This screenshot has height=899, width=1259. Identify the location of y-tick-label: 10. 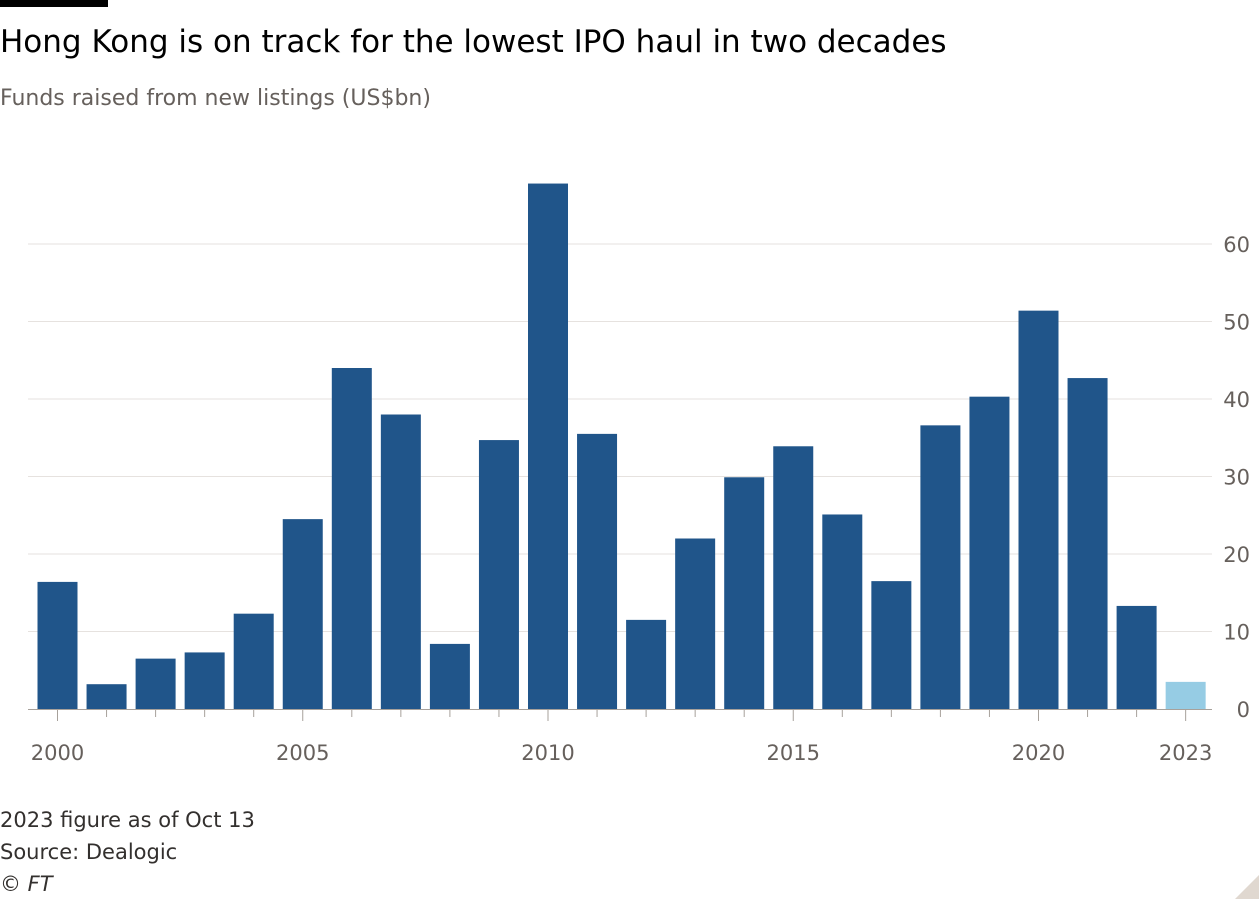
(1236, 633).